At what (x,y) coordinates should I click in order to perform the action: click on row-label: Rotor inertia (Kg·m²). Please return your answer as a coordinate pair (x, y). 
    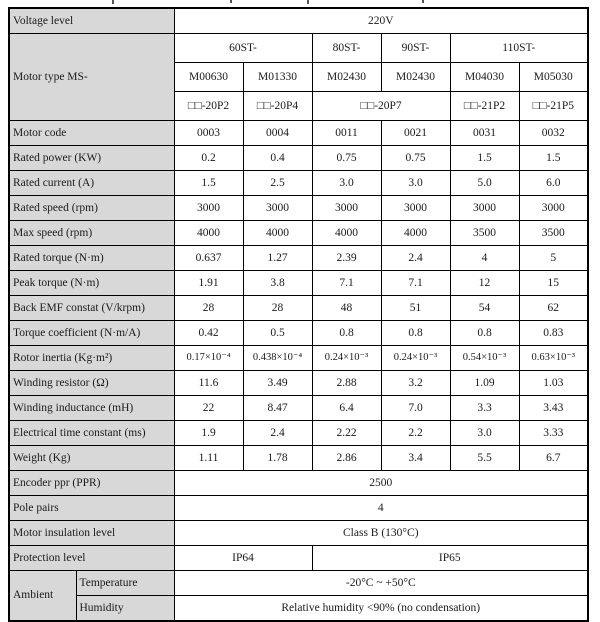
    Looking at the image, I should click on (91, 358).